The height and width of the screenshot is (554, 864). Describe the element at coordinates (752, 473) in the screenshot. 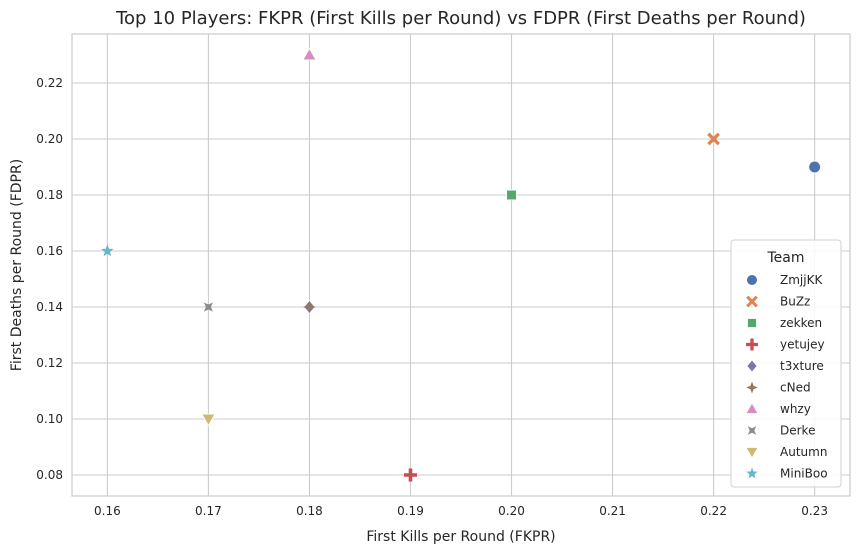

I see `legend-marker-miniboo` at that location.